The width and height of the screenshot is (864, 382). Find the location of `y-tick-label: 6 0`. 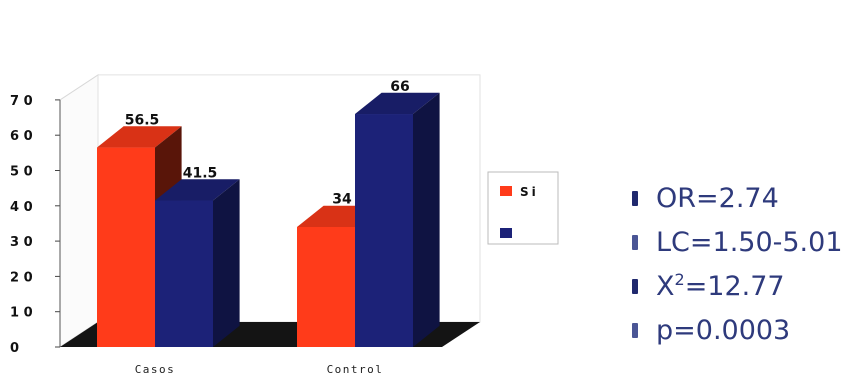

y-tick-label: 6 0 is located at coordinates (21, 136).